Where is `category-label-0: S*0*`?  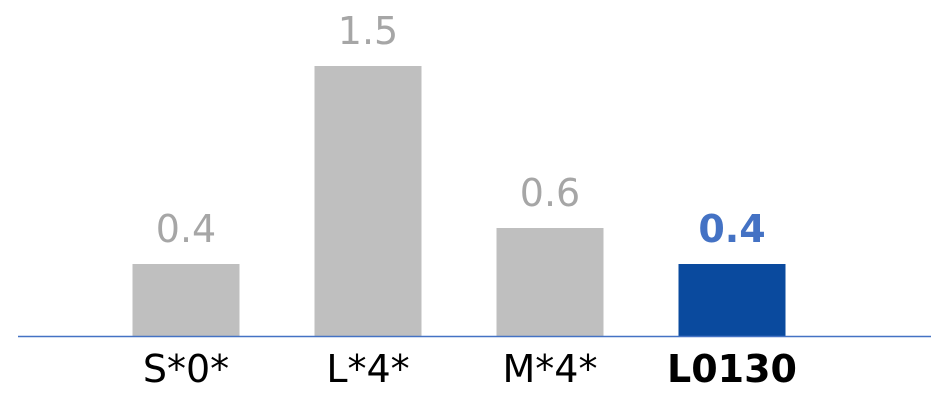
category-label-0: S*0* is located at coordinates (186, 369).